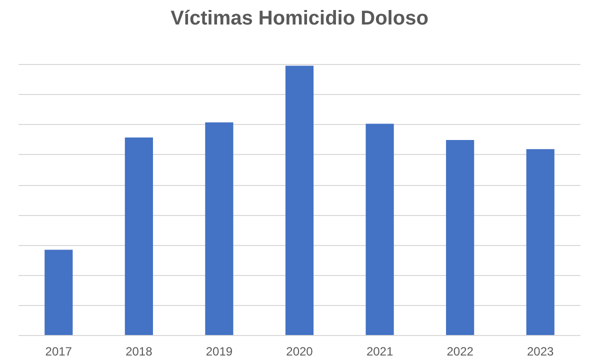  Describe the element at coordinates (300, 351) in the screenshot. I see `x-tick-label: 2020` at that location.